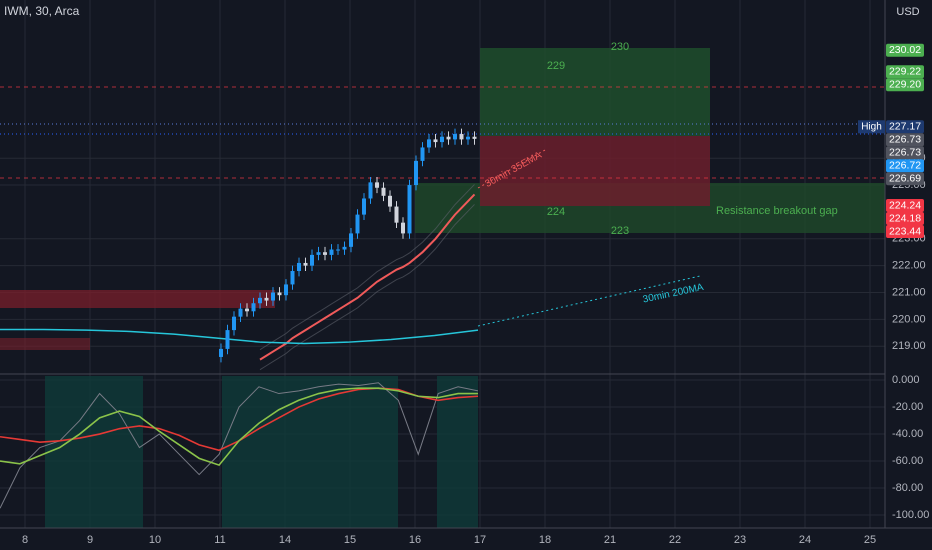 The image size is (932, 550). Describe the element at coordinates (285, 540) in the screenshot. I see `x-tick-label: 14` at that location.